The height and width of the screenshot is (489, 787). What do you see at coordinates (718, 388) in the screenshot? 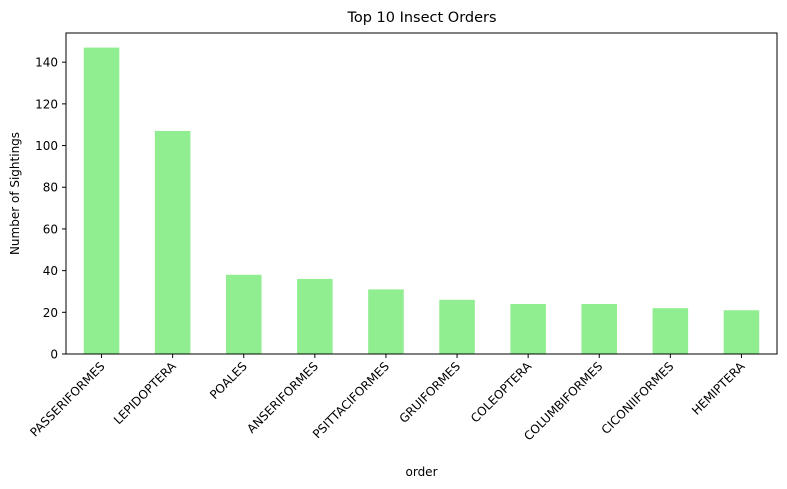
I see `x-tick-label: HEMIPTERA` at bounding box center [718, 388].